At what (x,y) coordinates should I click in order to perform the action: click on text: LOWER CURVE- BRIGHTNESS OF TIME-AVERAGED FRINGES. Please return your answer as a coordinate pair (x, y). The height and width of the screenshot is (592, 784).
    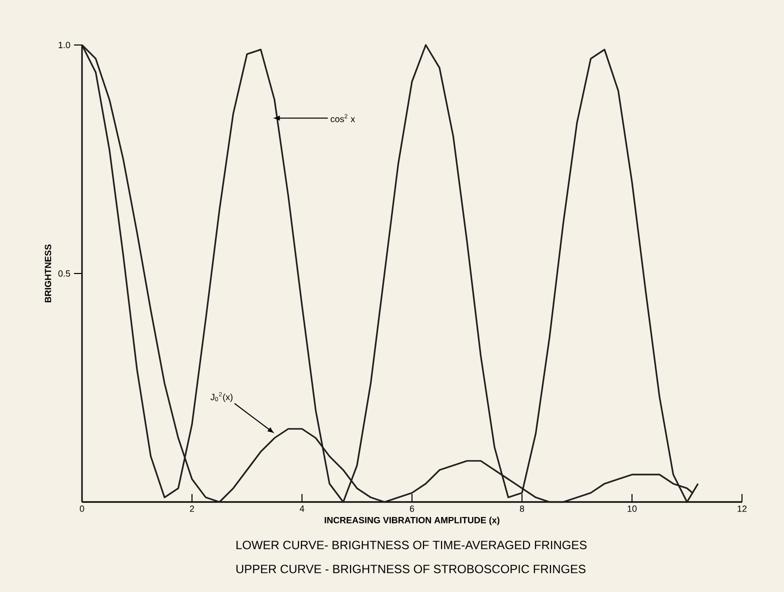
    Looking at the image, I should click on (411, 545).